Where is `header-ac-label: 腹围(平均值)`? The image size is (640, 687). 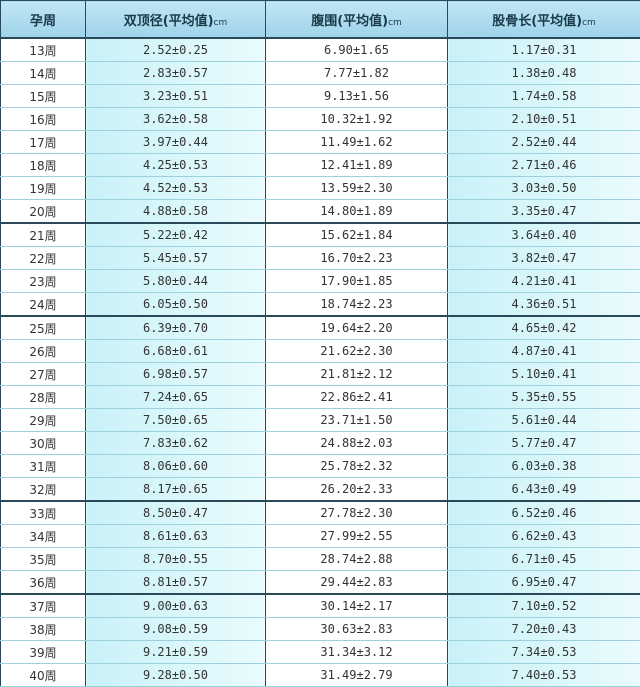
header-ac-label: 腹围(平均值) is located at coordinates (349, 21).